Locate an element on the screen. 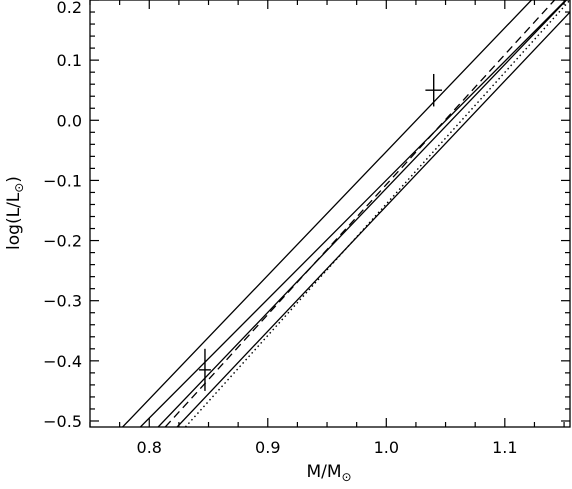 This screenshot has height=489, width=572. x-axis-label-text: M/M is located at coordinates (323, 472).